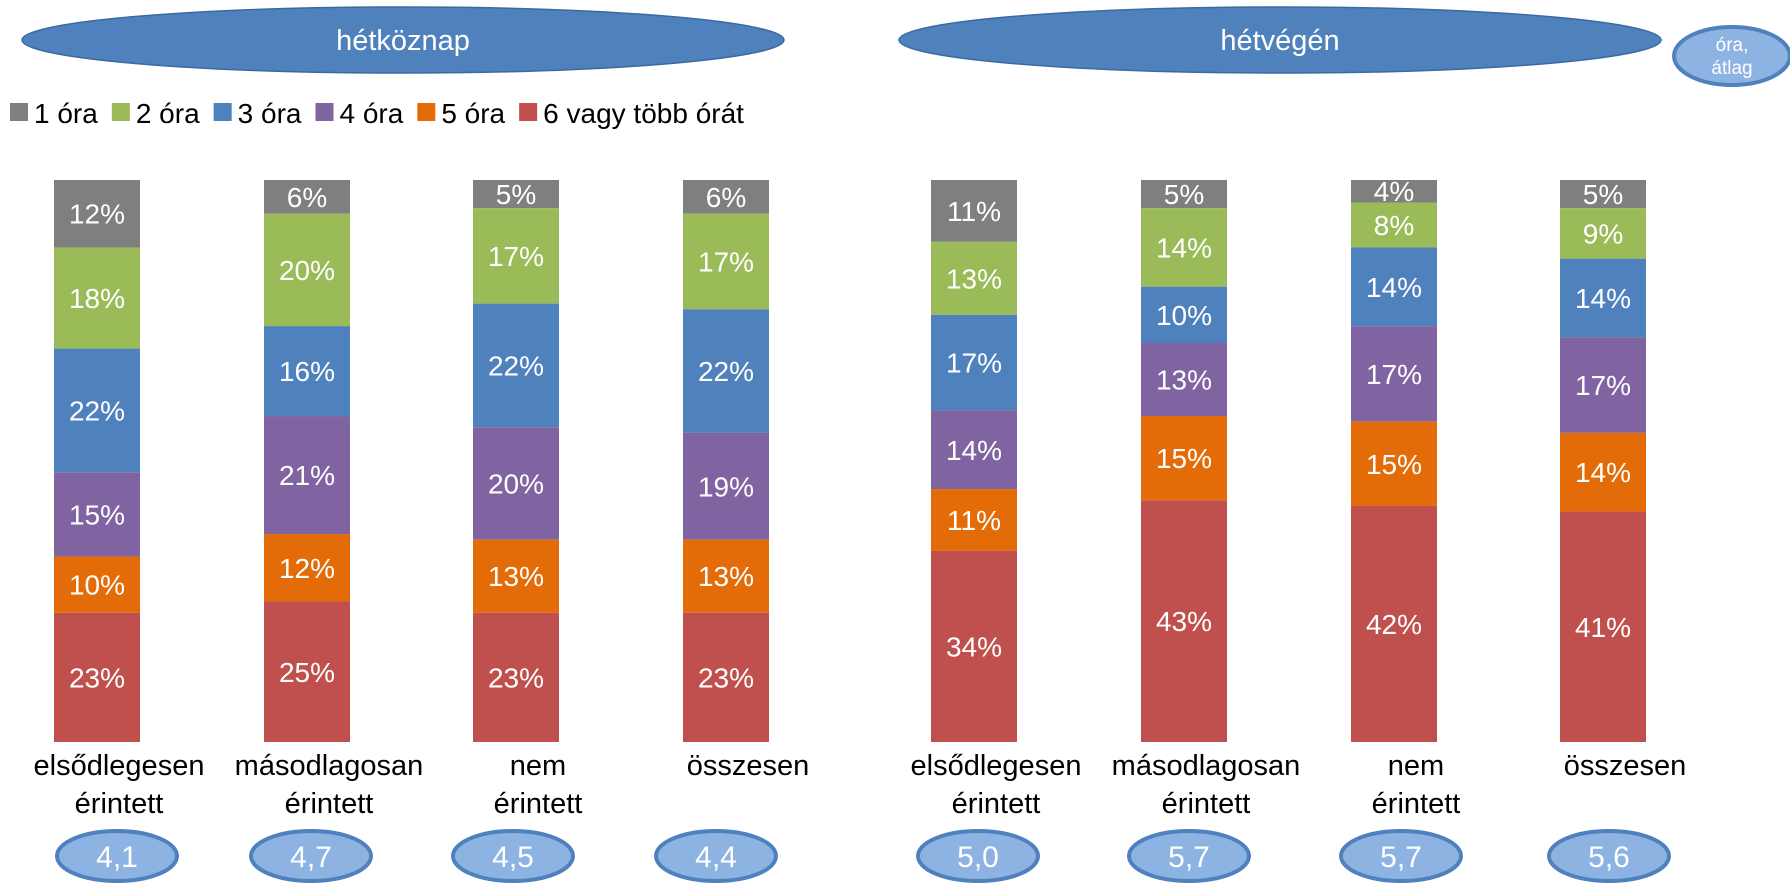 The image size is (1790, 885). I want to click on average-value: 5,0, so click(978, 857).